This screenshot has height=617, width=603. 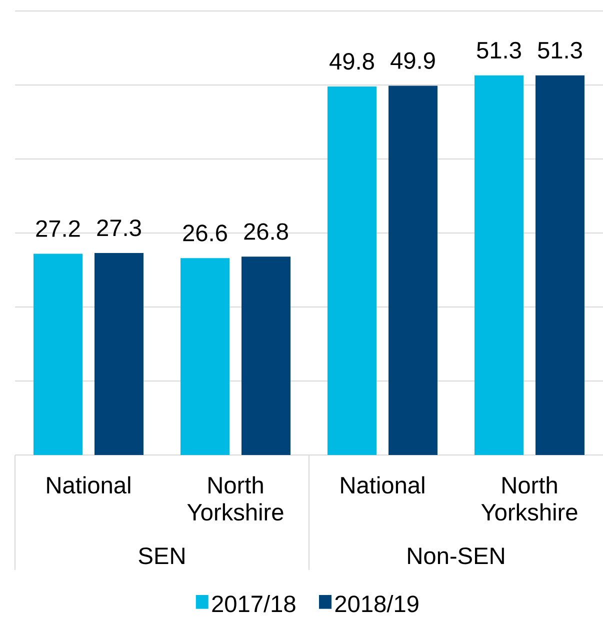 What do you see at coordinates (266, 231) in the screenshot?
I see `data-label: 26.8` at bounding box center [266, 231].